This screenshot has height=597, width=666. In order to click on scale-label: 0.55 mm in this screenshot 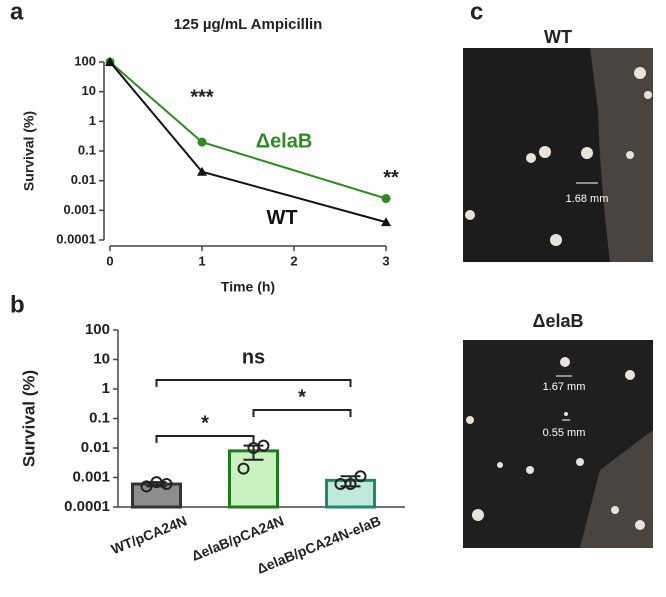, I will do `click(564, 433)`.